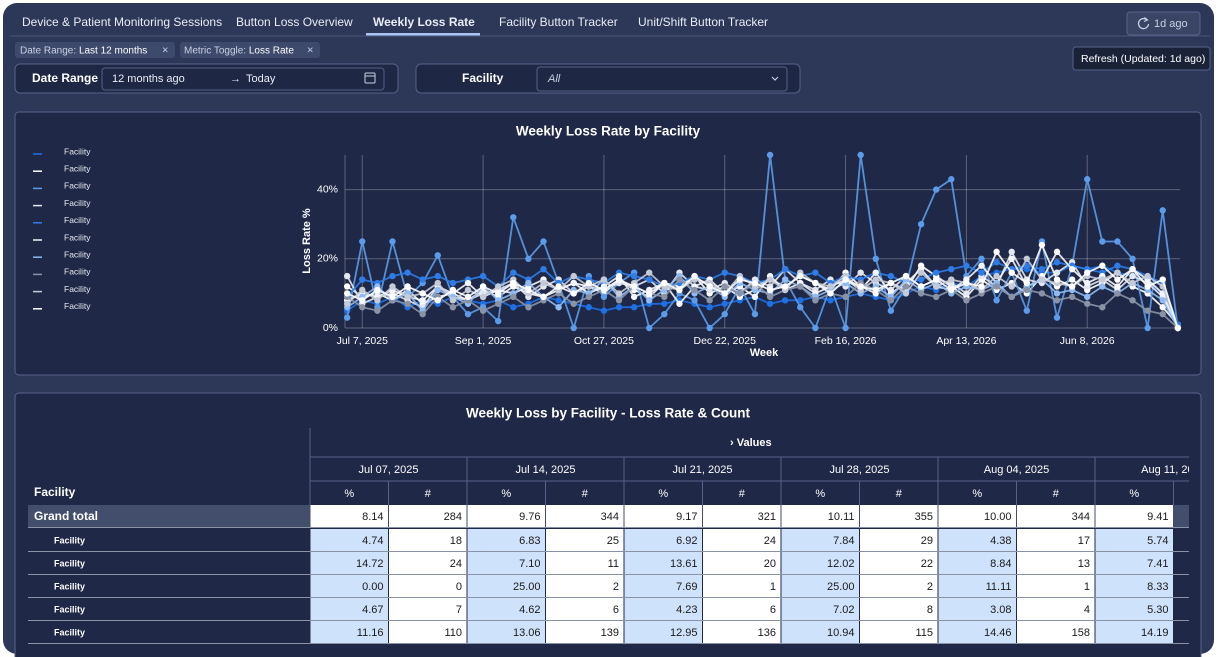 Image resolution: width=1218 pixels, height=657 pixels. What do you see at coordinates (529, 541) in the screenshot?
I see `cell-value: 6.83` at bounding box center [529, 541].